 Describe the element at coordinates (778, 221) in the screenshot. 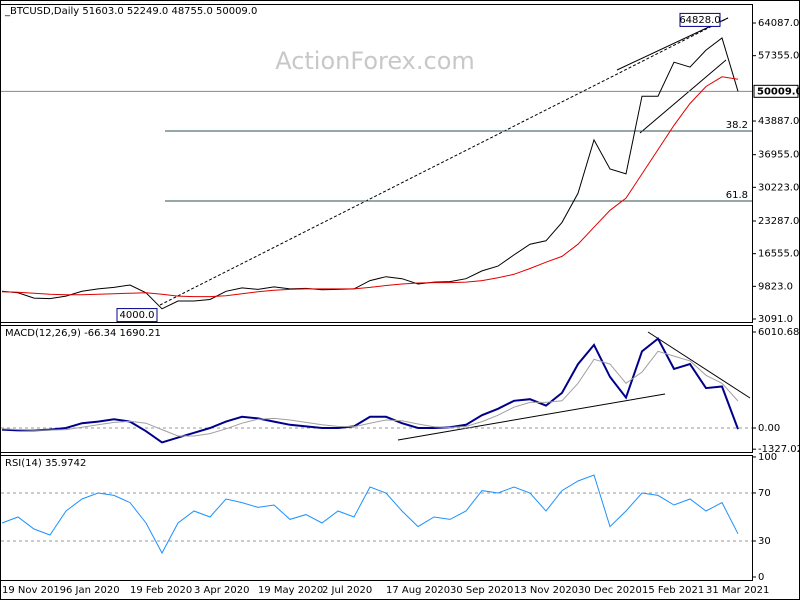

I see `y-tick-label: 23287.0` at that location.